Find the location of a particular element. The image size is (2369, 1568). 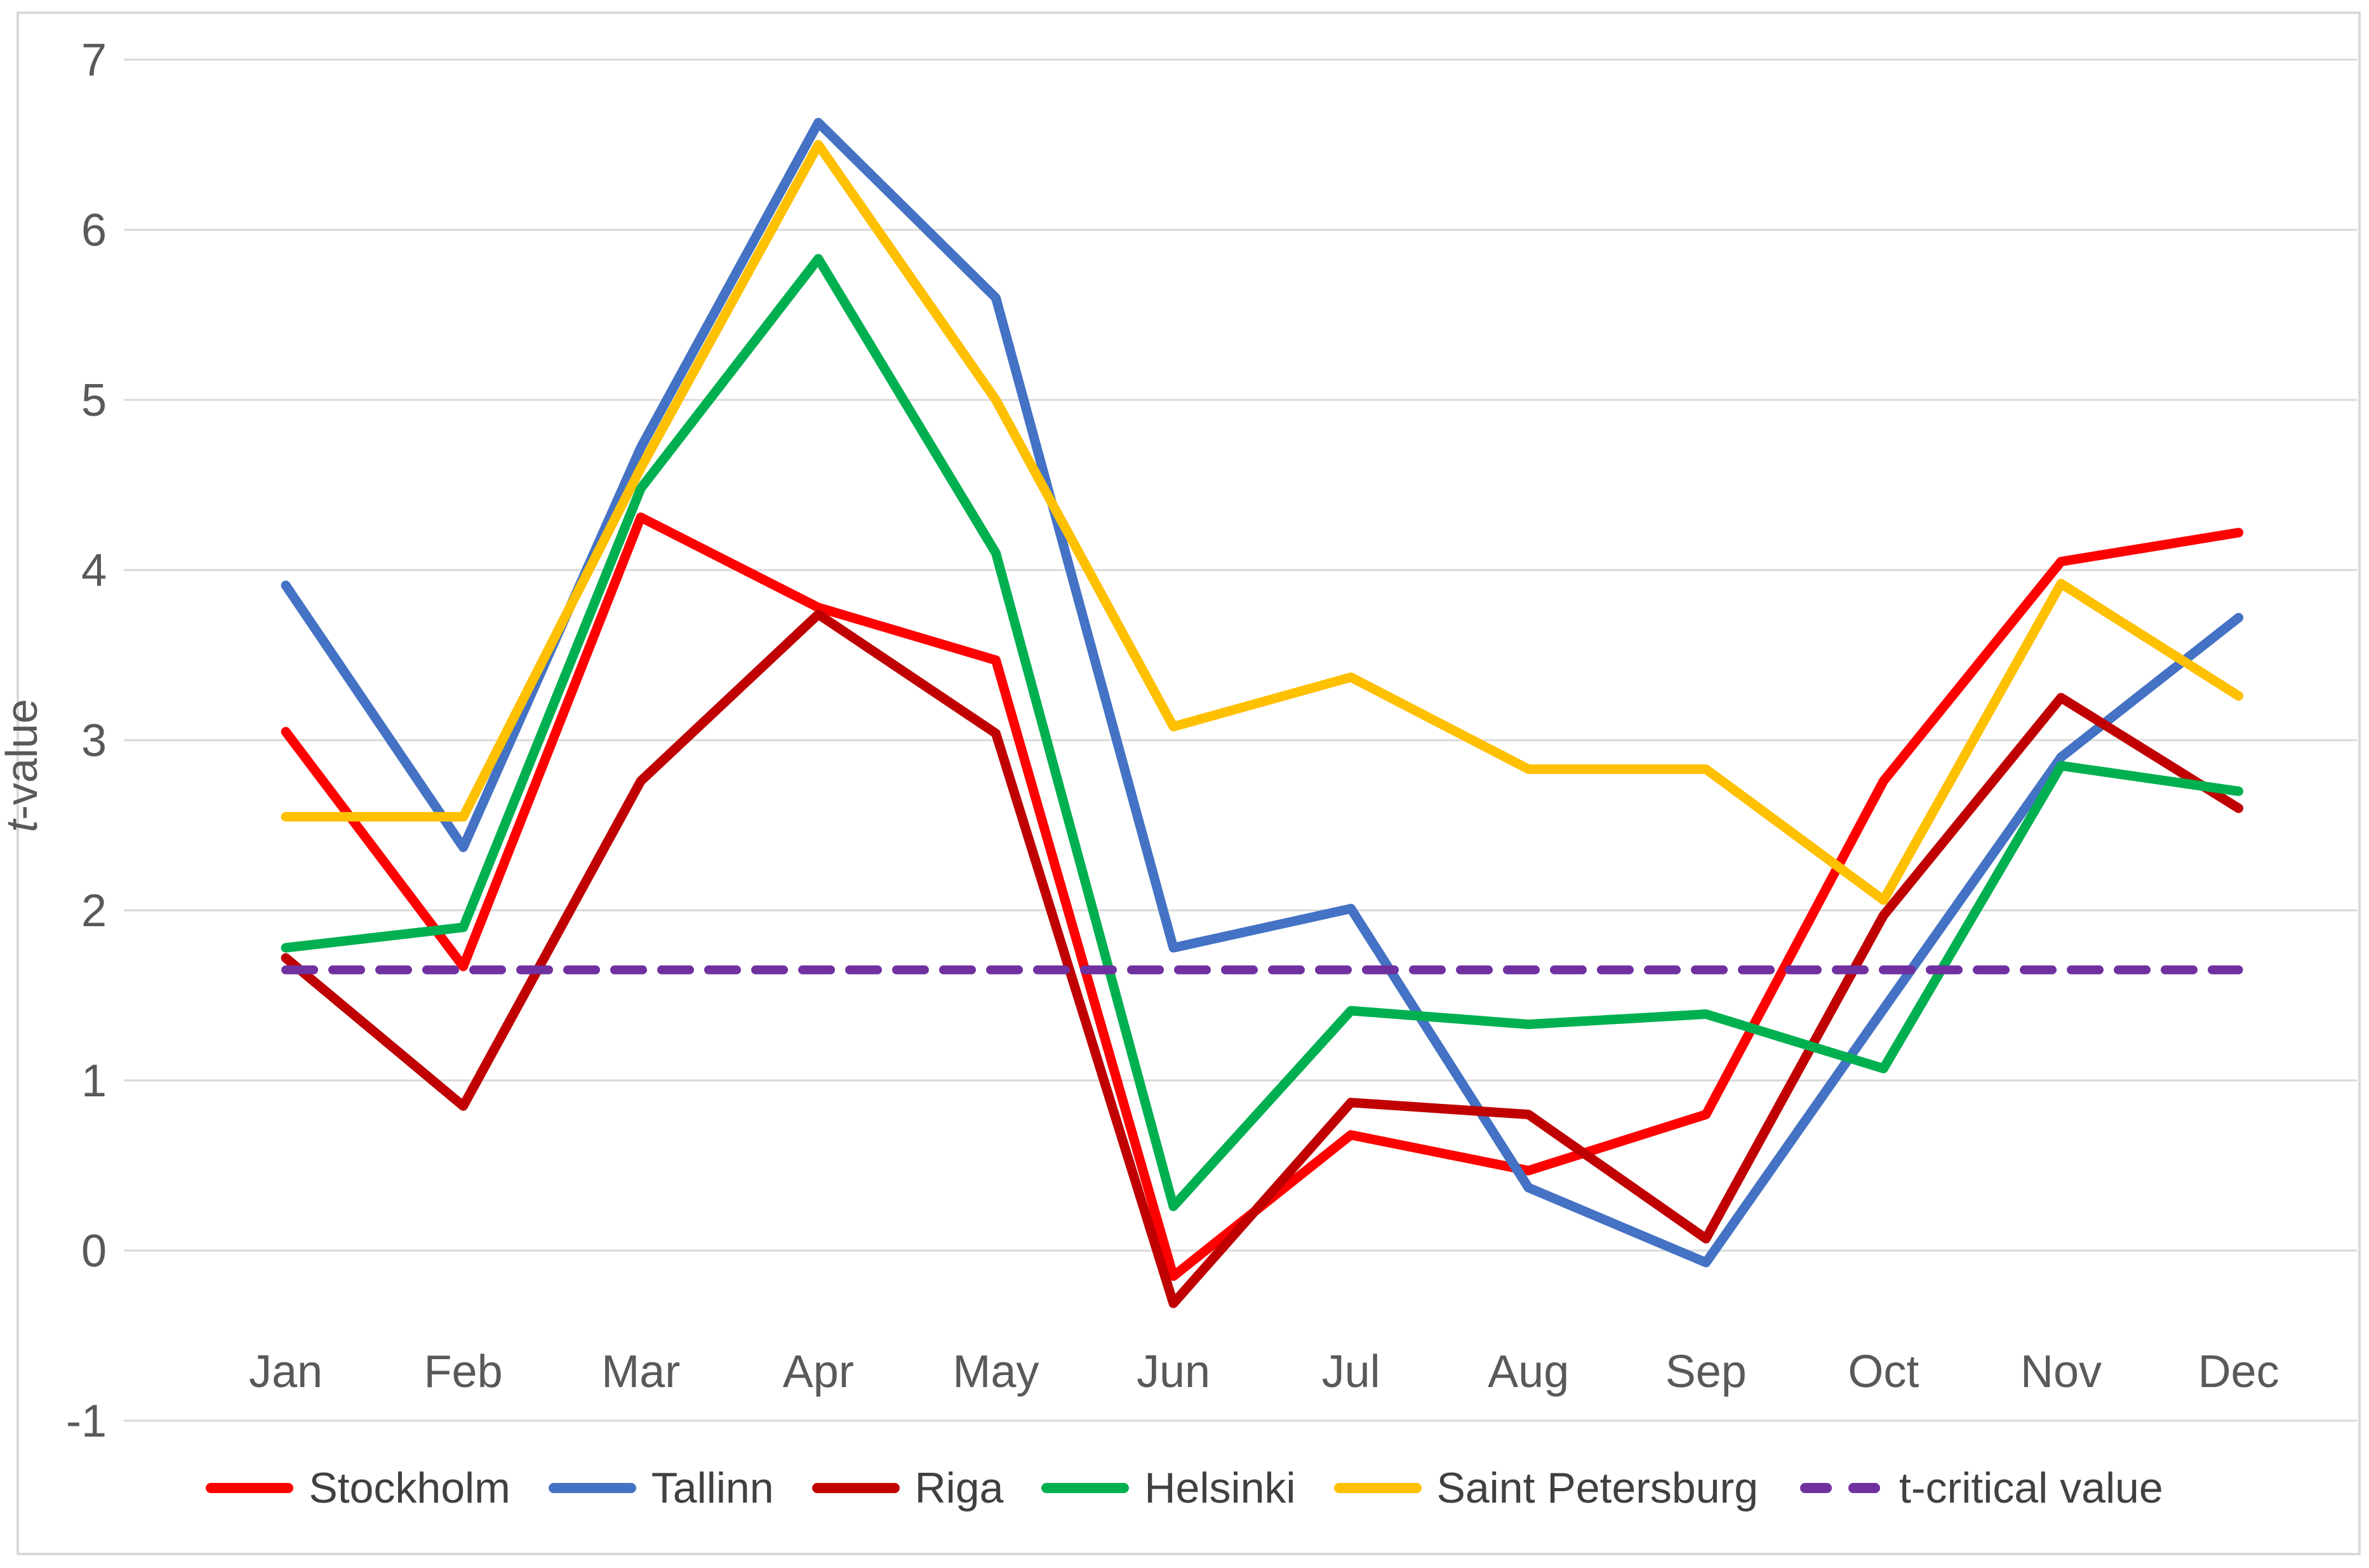

y-tick-label: 7 is located at coordinates (94, 60).